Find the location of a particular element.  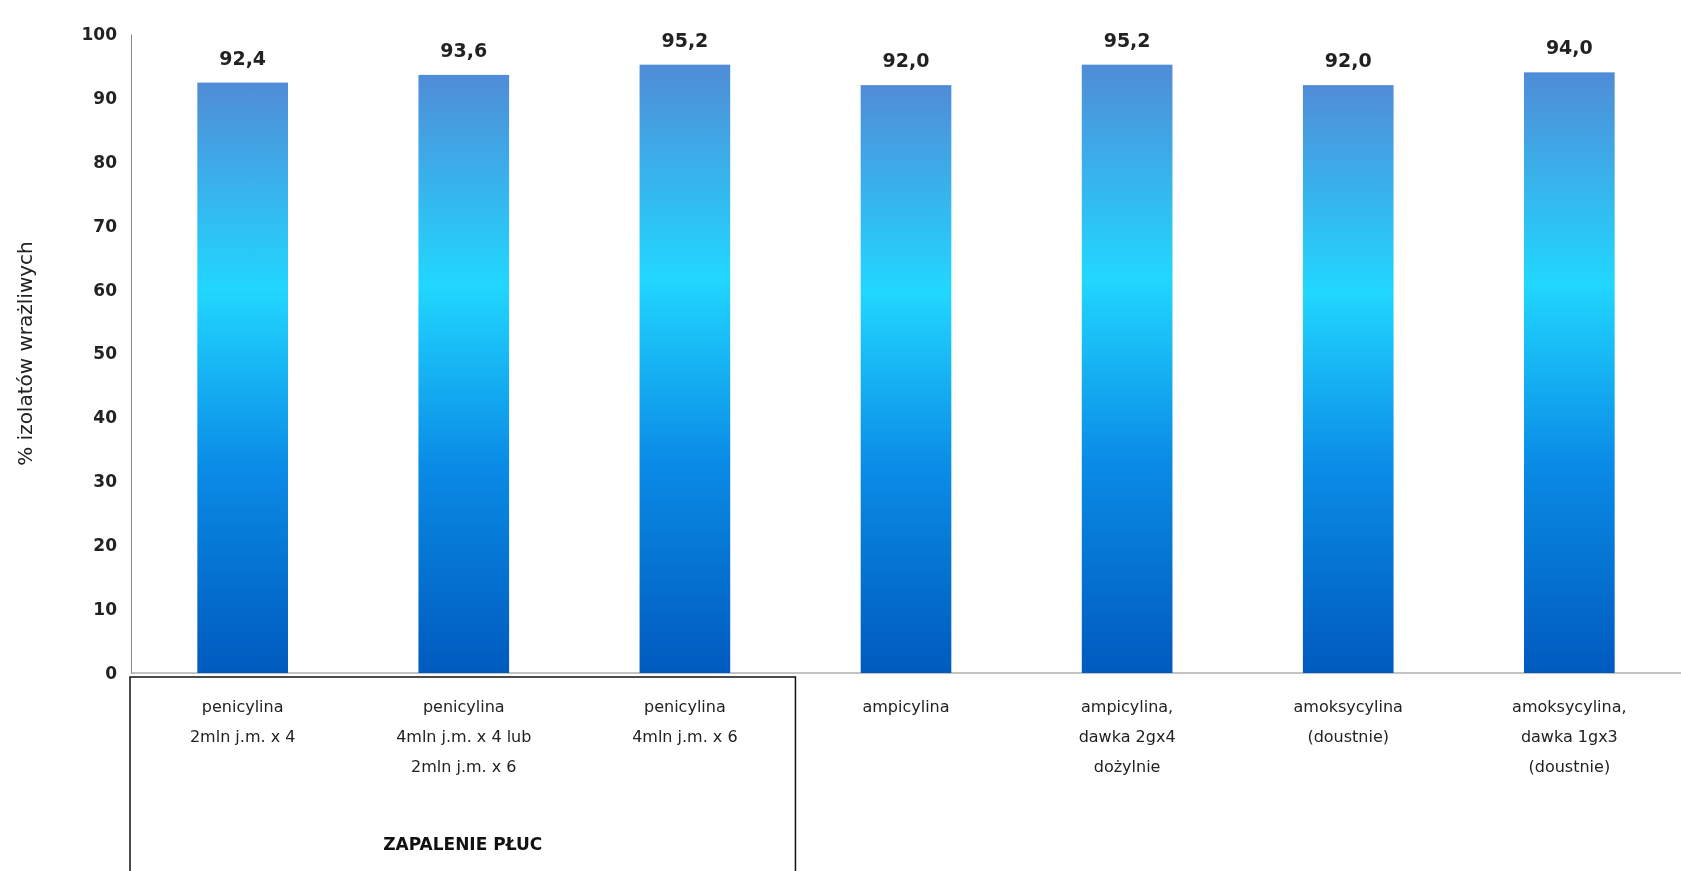

y-tick-label: 100 is located at coordinates (99, 33).